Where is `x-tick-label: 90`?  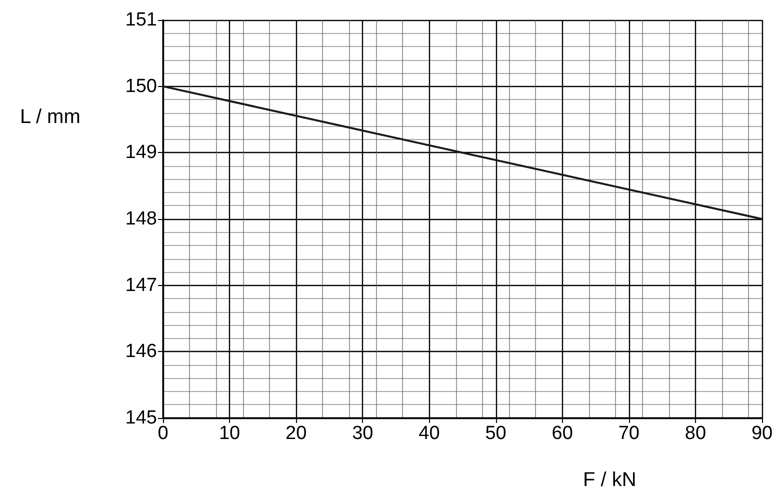
x-tick-label: 90 is located at coordinates (762, 433).